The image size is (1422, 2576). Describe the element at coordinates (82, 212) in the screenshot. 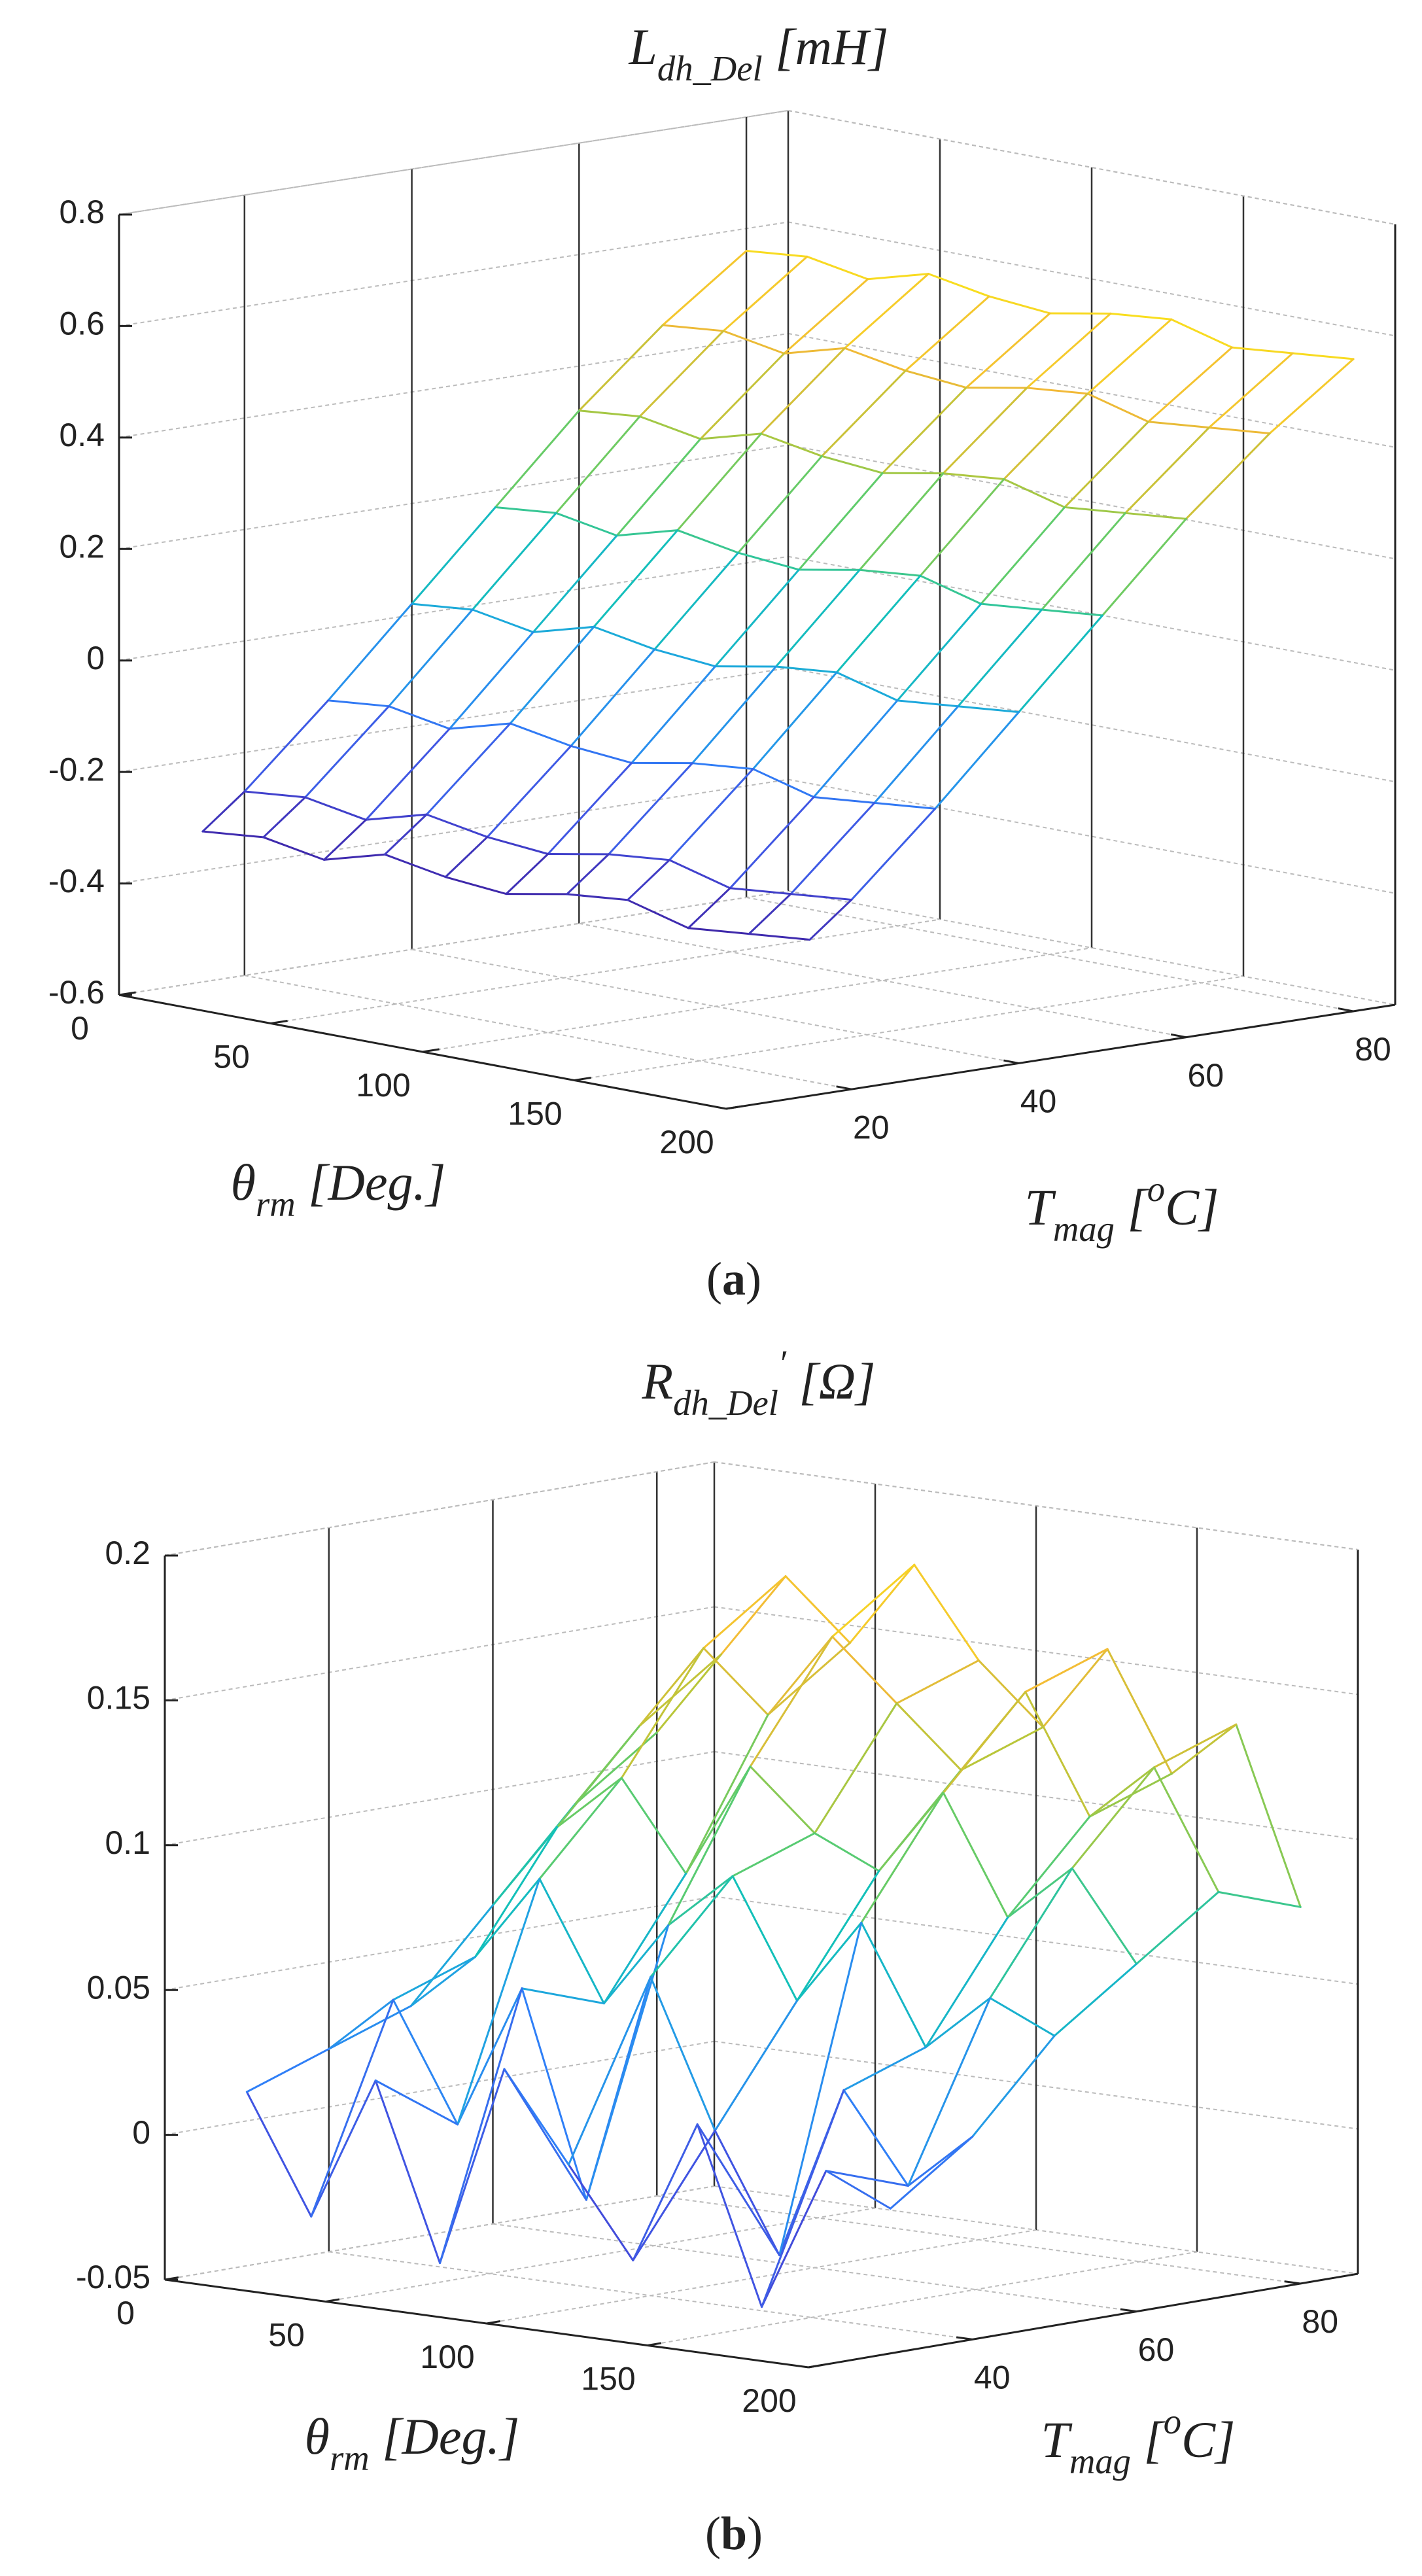

I see `z-tick-label: 0.8` at that location.